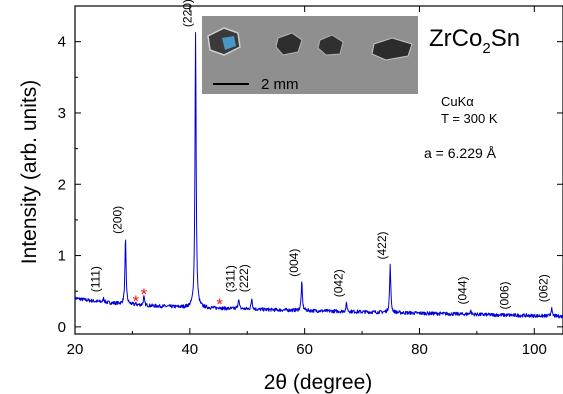 The image size is (563, 394). What do you see at coordinates (310, 55) in the screenshot?
I see `crystal-photo-inset: 2 mm` at bounding box center [310, 55].